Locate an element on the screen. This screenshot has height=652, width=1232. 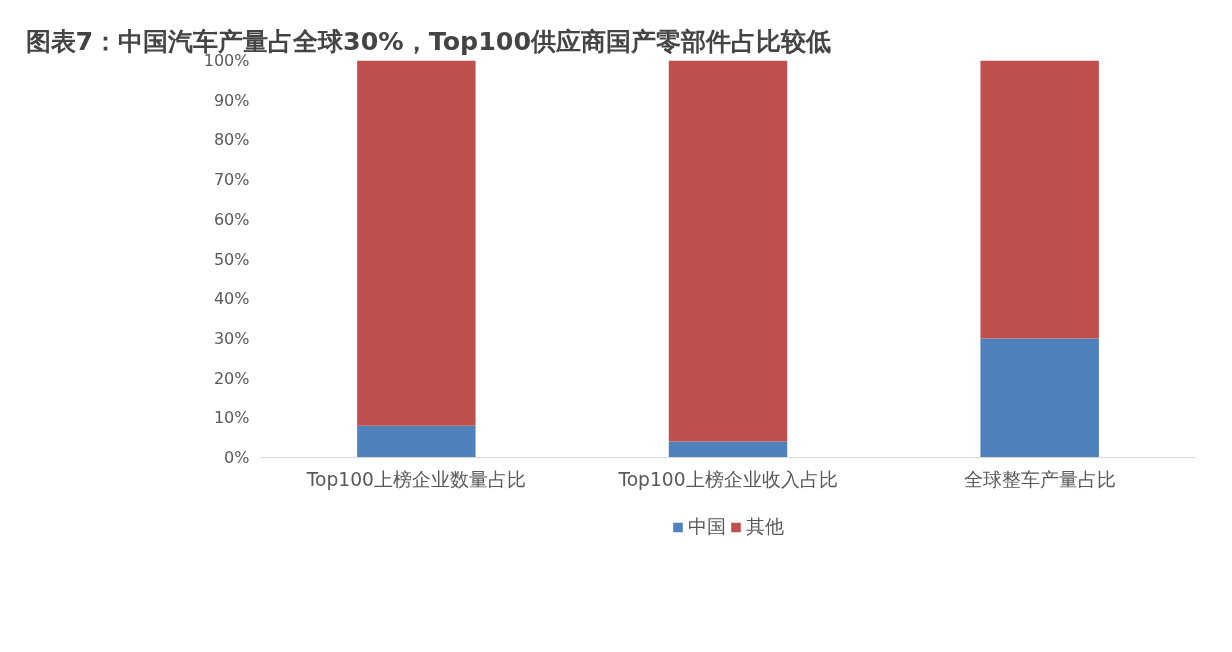
y-tick-label: 50% is located at coordinates (231, 259).